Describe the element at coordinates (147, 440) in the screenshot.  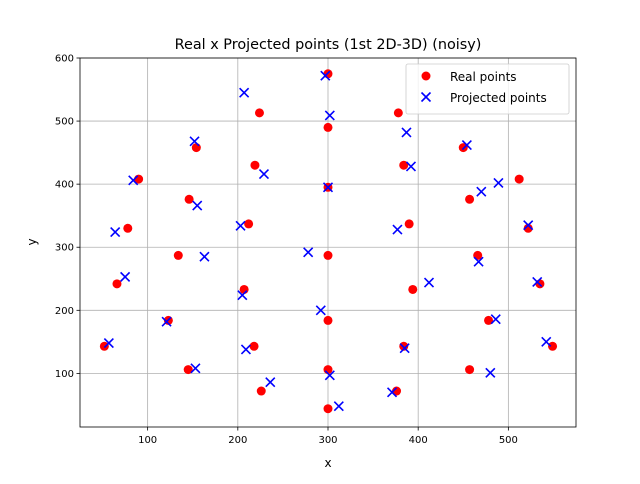
I see `x-tick-label: 100` at that location.